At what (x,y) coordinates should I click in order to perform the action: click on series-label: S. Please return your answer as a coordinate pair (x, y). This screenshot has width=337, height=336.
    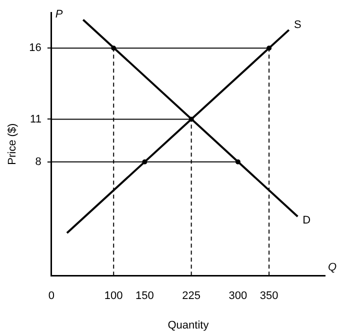
    Looking at the image, I should click on (298, 24).